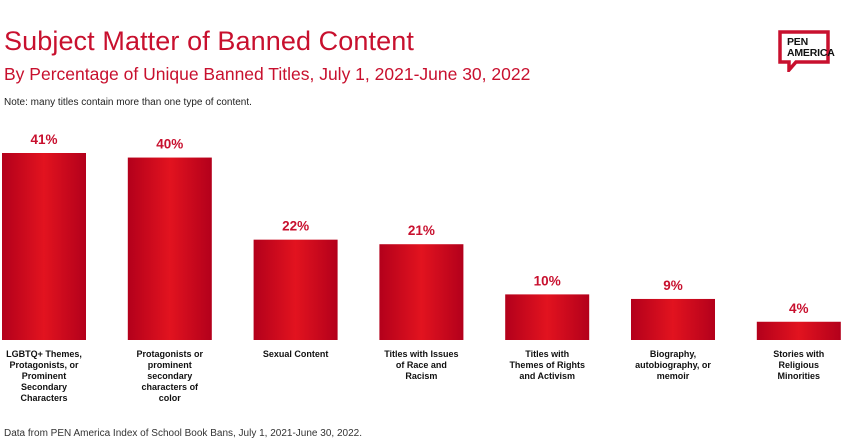  What do you see at coordinates (547, 280) in the screenshot?
I see `value-label-4: 10%` at bounding box center [547, 280].